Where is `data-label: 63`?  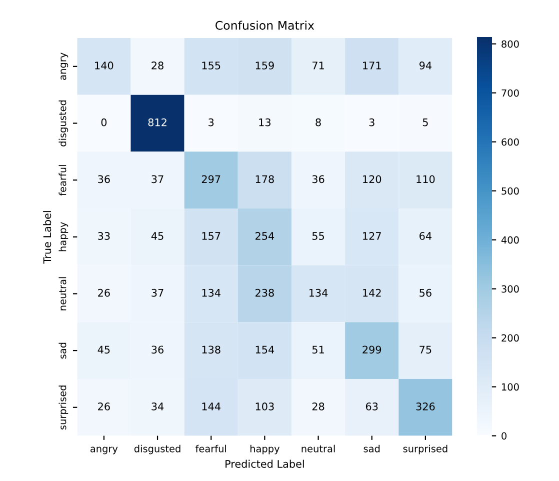 data-label: 63 is located at coordinates (372, 406).